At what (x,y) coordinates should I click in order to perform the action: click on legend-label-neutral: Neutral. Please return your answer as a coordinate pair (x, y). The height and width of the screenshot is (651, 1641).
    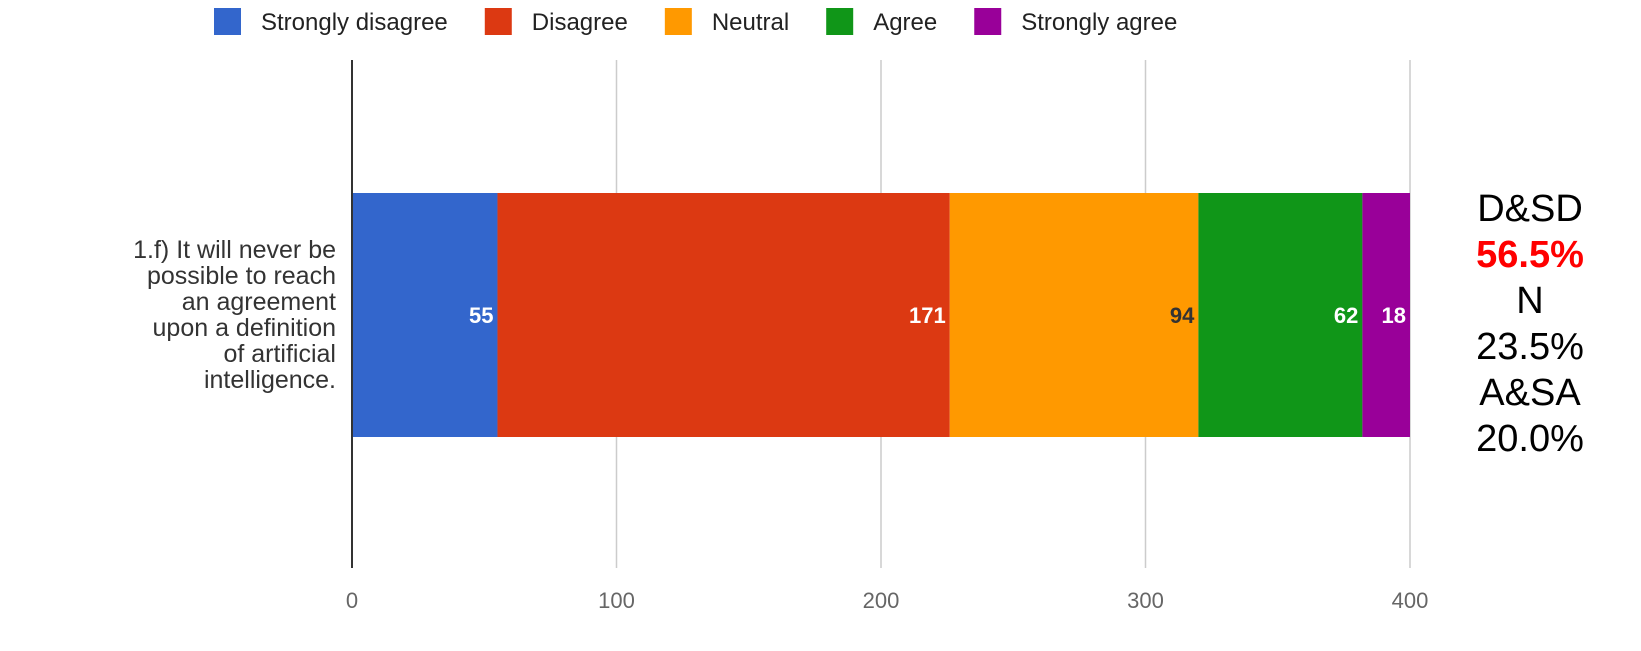
    Looking at the image, I should click on (750, 22).